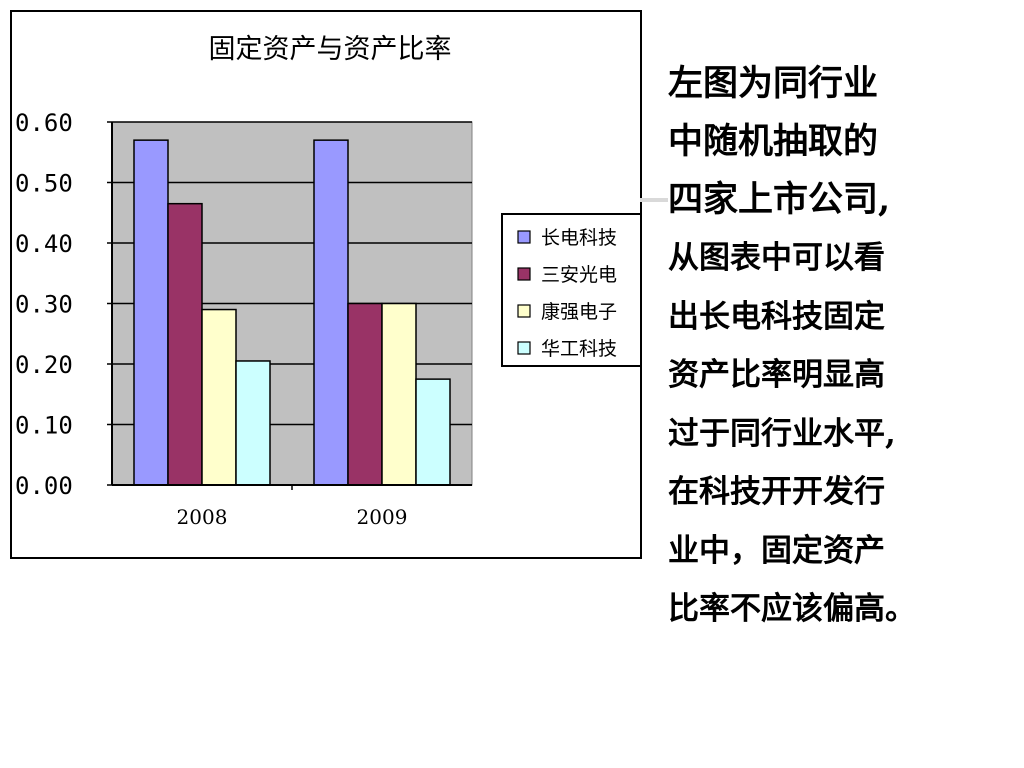 The image size is (1024, 768). I want to click on text-line: 出长电科技固定, so click(776, 316).